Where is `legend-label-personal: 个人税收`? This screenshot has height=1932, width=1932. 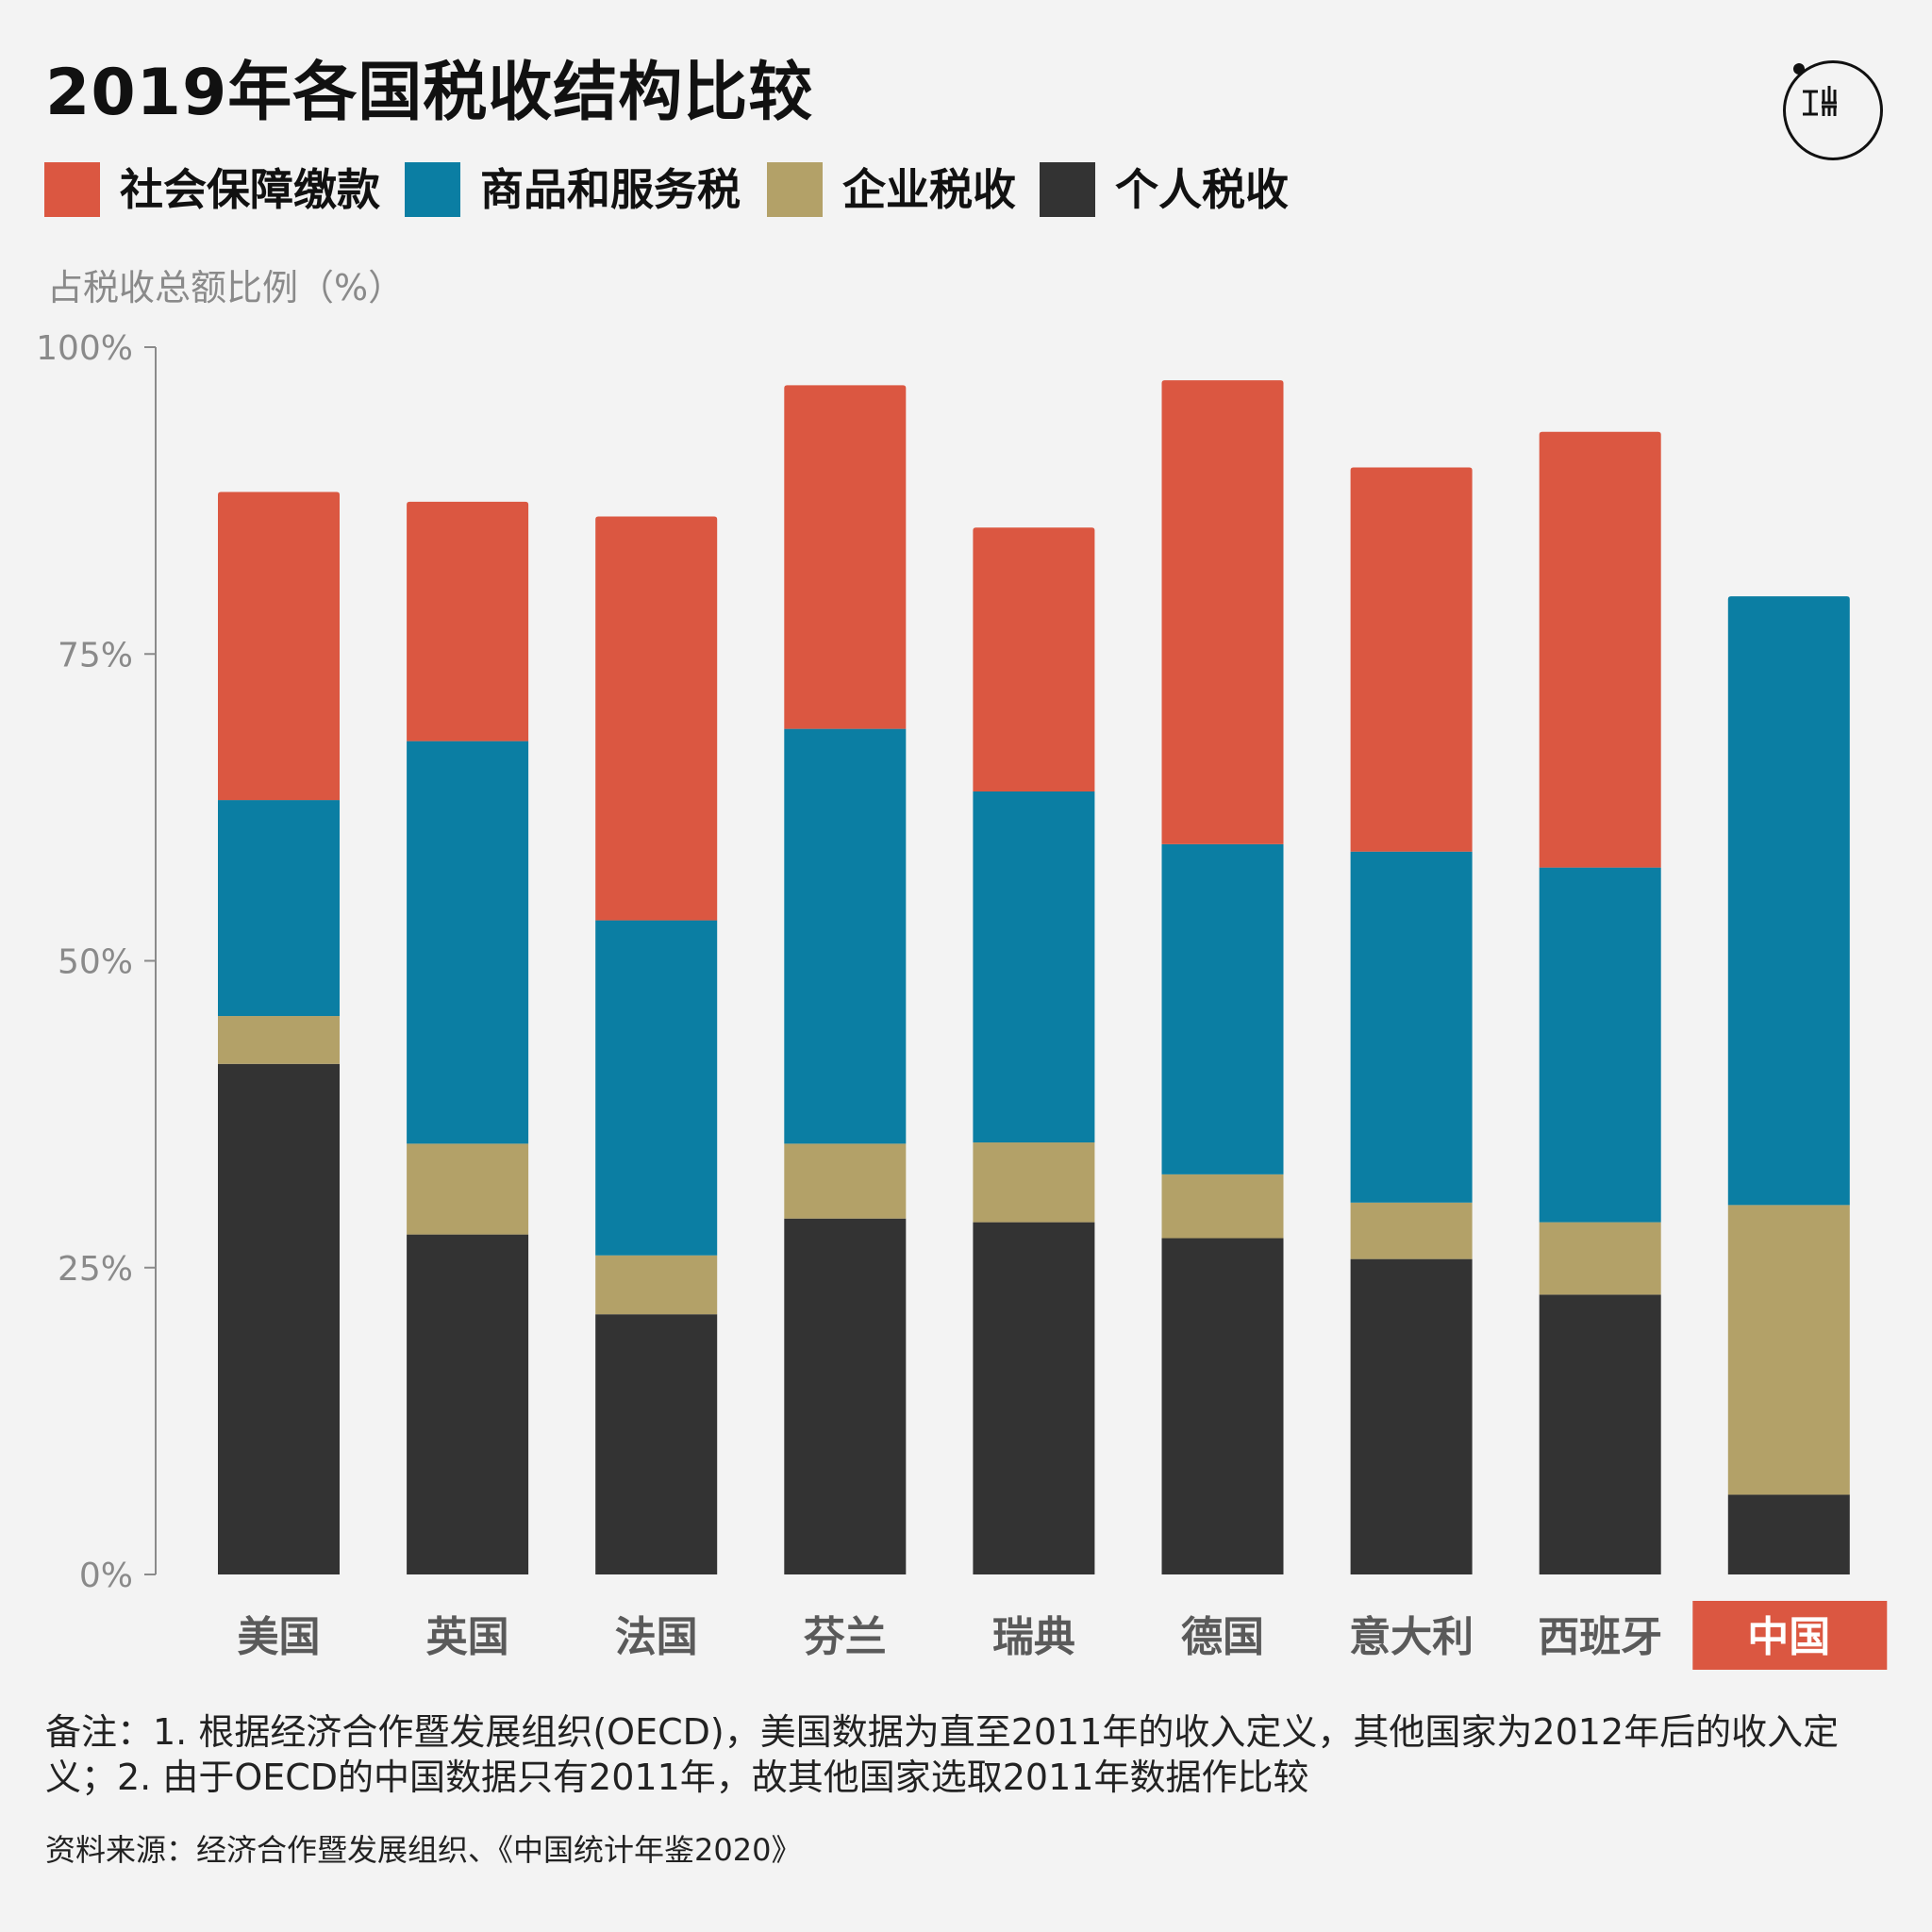 legend-label-personal: 个人税收 is located at coordinates (1202, 190).